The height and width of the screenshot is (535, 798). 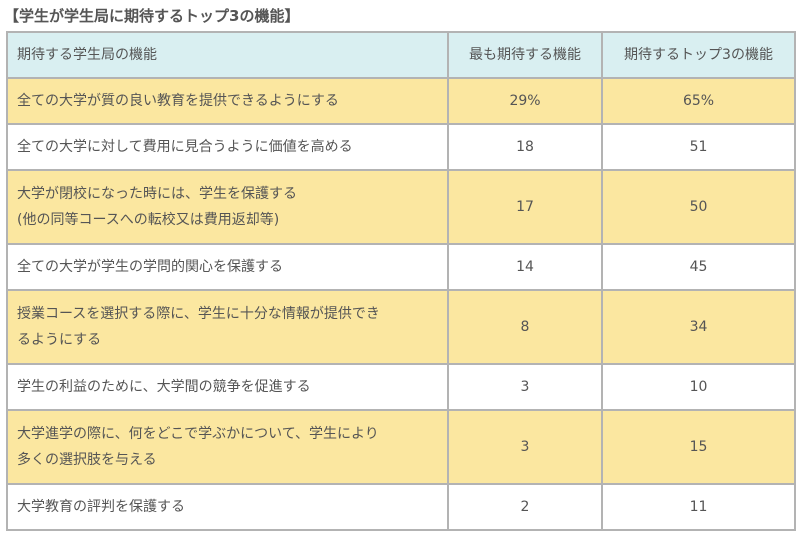 What do you see at coordinates (525, 507) in the screenshot?
I see `cell-most-expected: 2` at bounding box center [525, 507].